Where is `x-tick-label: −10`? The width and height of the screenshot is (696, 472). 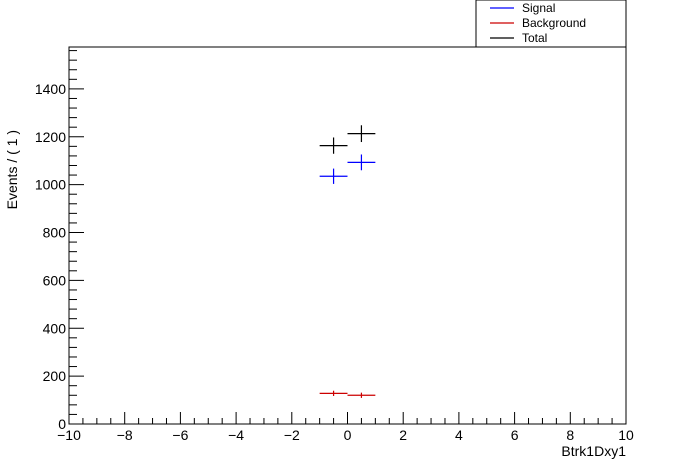 x-tick-label: −10 is located at coordinates (69, 435).